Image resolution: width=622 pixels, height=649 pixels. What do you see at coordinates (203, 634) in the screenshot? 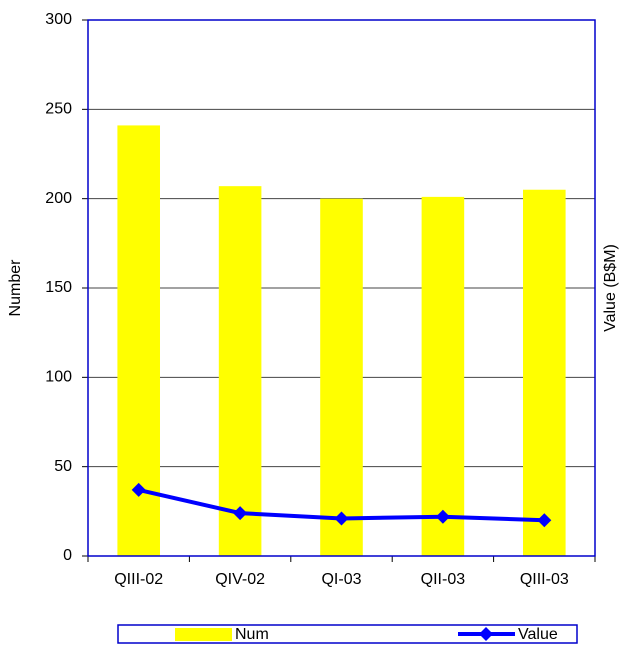
I see `legend-swatch` at bounding box center [203, 634].